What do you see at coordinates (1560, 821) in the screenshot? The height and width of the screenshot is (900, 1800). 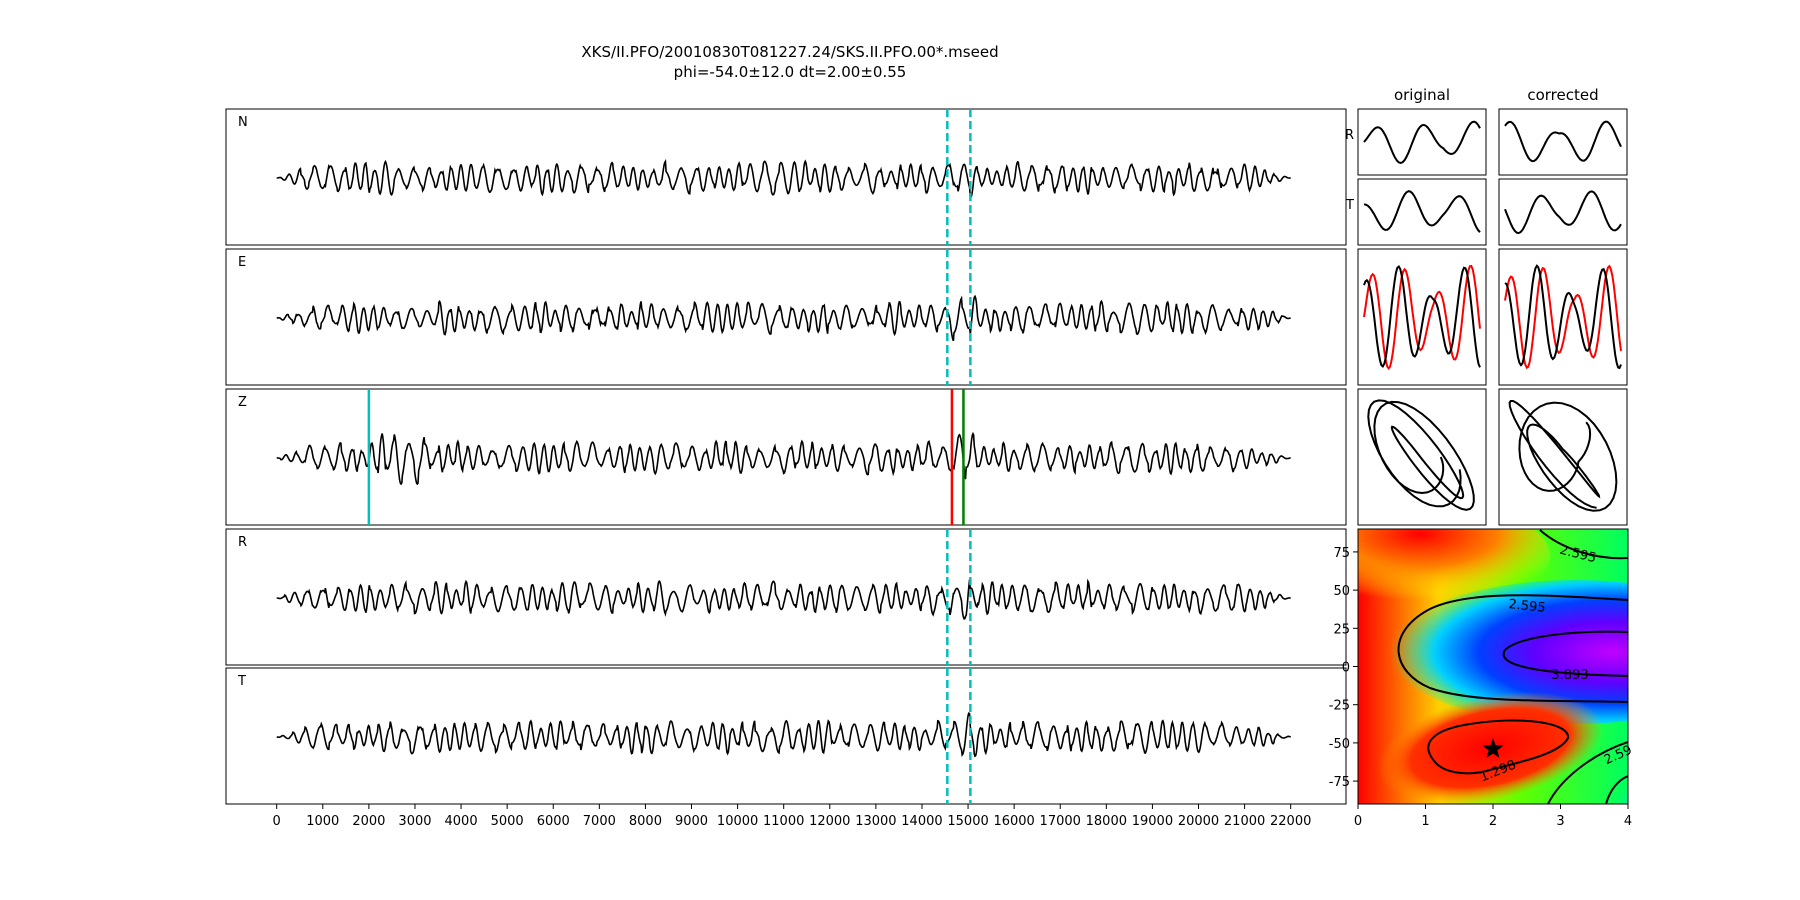 I see `heat-xtick-label: 3` at bounding box center [1560, 821].